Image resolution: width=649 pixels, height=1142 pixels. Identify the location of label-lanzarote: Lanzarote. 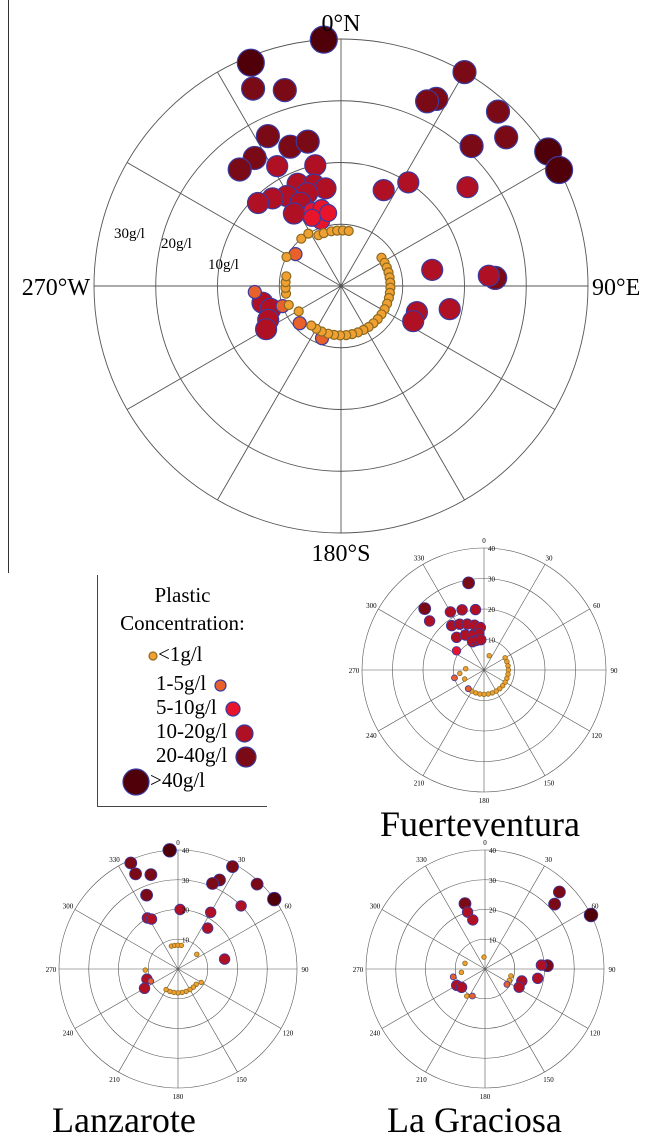
(124, 1120).